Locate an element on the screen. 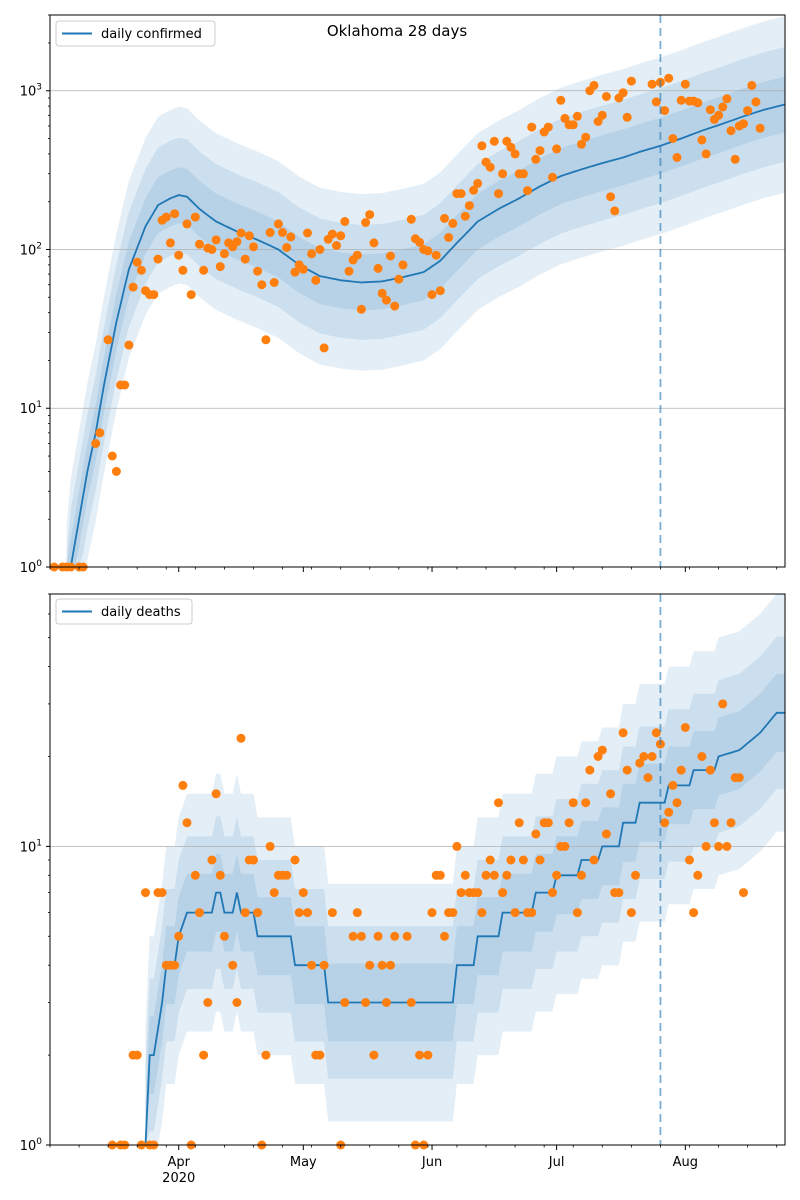 Image resolution: width=800 pixels, height=1200 pixels. y-axis-ticks: 100 10¹ 10² 10³ is located at coordinates (35, 295).